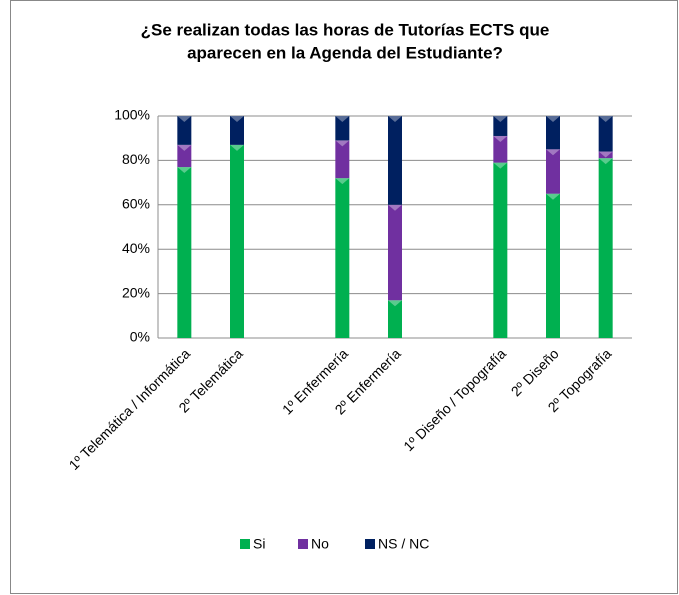  What do you see at coordinates (132, 115) in the screenshot?
I see `y-tick-label: 100%` at bounding box center [132, 115].